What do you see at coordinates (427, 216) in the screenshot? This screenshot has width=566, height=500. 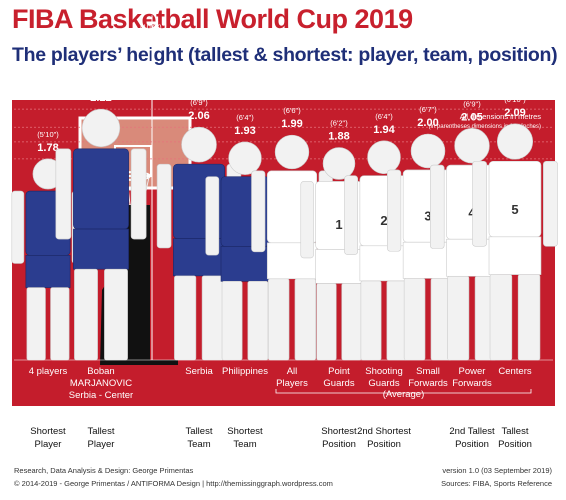 I see `jersey-number: 3` at bounding box center [427, 216].